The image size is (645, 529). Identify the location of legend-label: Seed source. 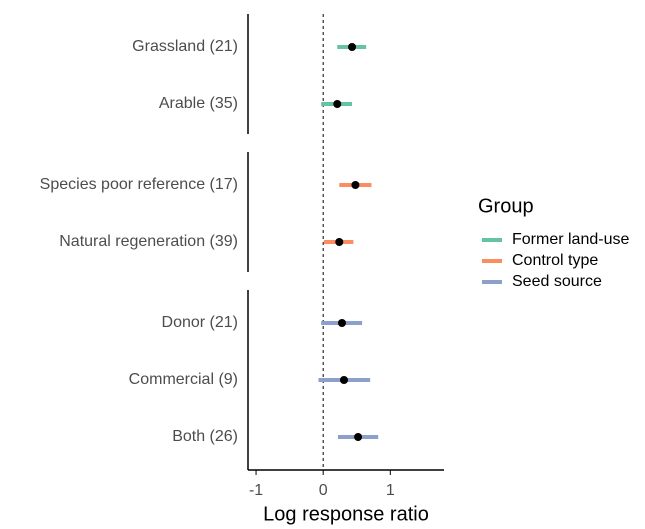
(557, 281).